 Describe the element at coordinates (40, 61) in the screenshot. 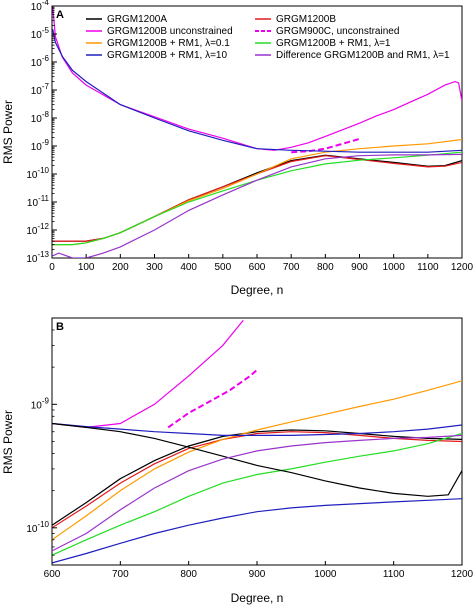

I see `panel-a-y-tick-label: 10⁻⁶` at that location.